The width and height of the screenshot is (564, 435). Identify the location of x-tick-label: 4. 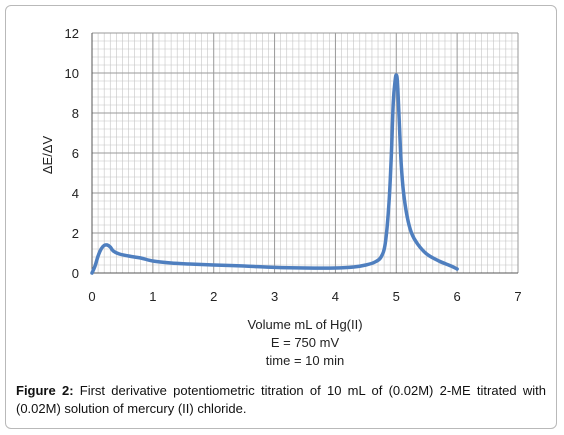
(335, 296).